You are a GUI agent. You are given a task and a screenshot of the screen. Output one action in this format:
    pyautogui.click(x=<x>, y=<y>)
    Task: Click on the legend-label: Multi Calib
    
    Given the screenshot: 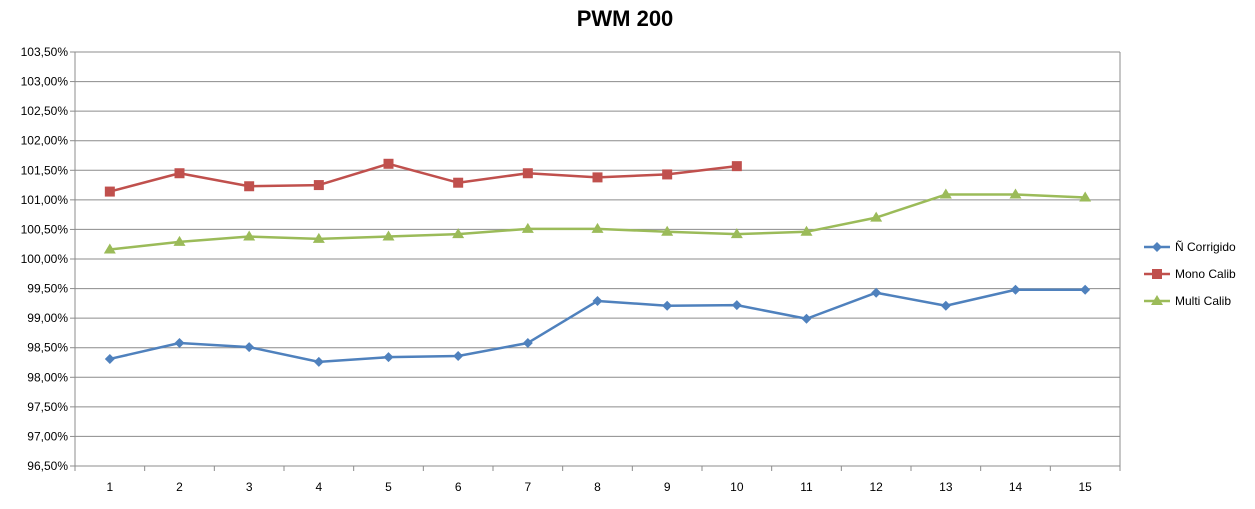 What is the action you would take?
    pyautogui.click(x=1203, y=301)
    